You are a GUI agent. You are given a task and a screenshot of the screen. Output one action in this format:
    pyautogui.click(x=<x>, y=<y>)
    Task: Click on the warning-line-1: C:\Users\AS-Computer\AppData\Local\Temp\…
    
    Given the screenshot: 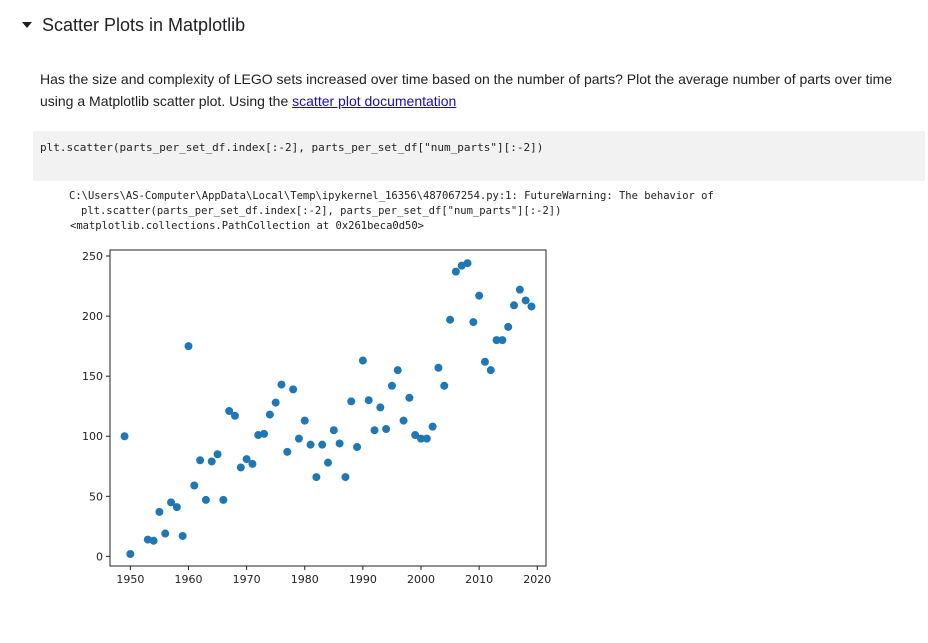 What is the action you would take?
    pyautogui.click(x=391, y=196)
    